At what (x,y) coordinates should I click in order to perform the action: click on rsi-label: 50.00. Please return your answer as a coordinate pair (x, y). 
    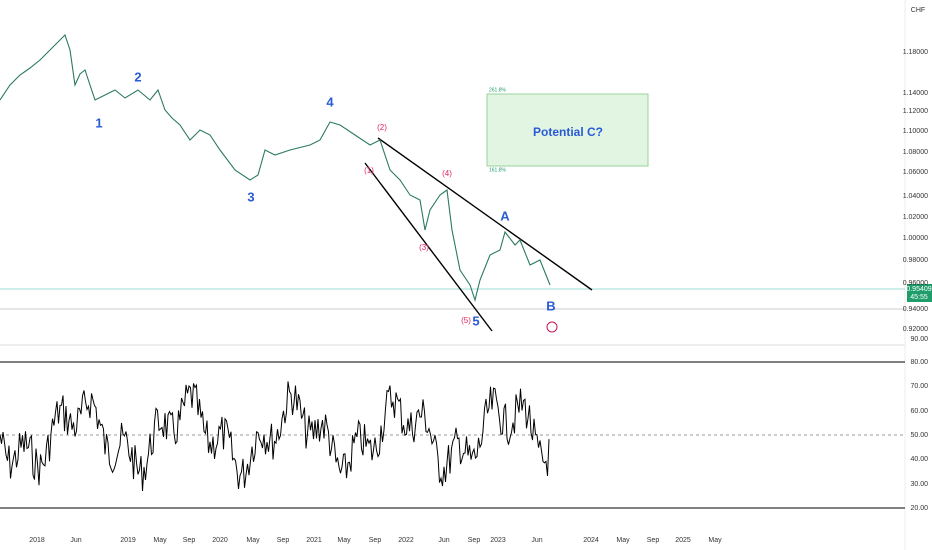
    Looking at the image, I should click on (919, 435).